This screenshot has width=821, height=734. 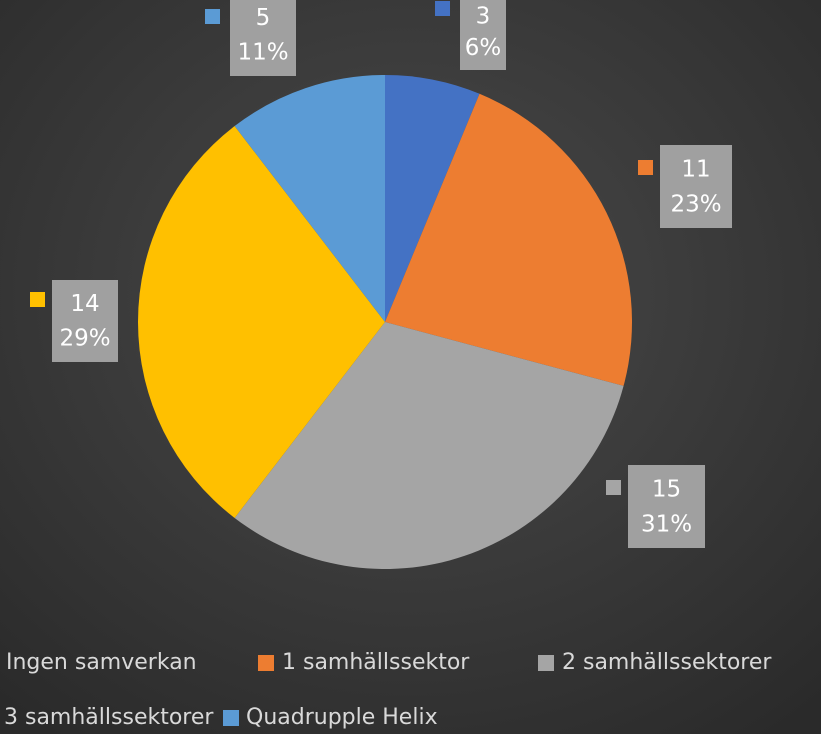 What do you see at coordinates (666, 524) in the screenshot?
I see `data-label-percent: 31%` at bounding box center [666, 524].